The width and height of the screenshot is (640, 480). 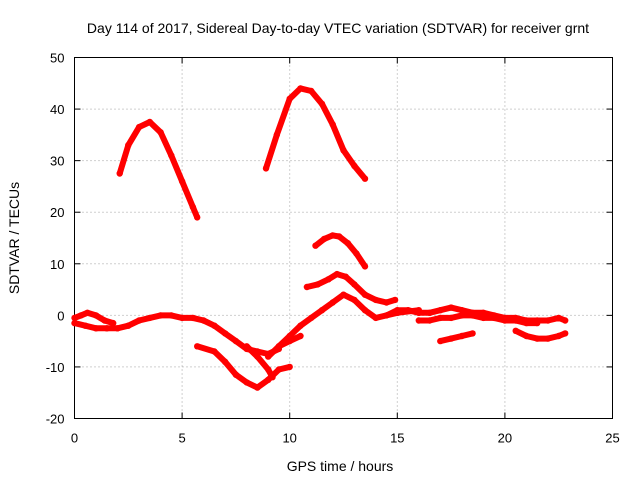 What do you see at coordinates (289, 438) in the screenshot?
I see `x-tick-label: 10` at bounding box center [289, 438].